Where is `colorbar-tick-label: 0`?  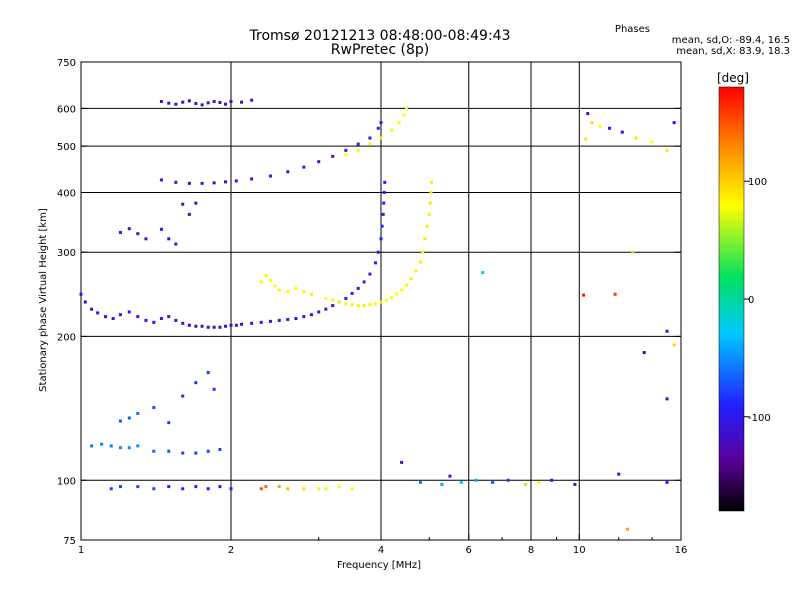
colorbar-tick-label: 0 is located at coordinates (751, 300).